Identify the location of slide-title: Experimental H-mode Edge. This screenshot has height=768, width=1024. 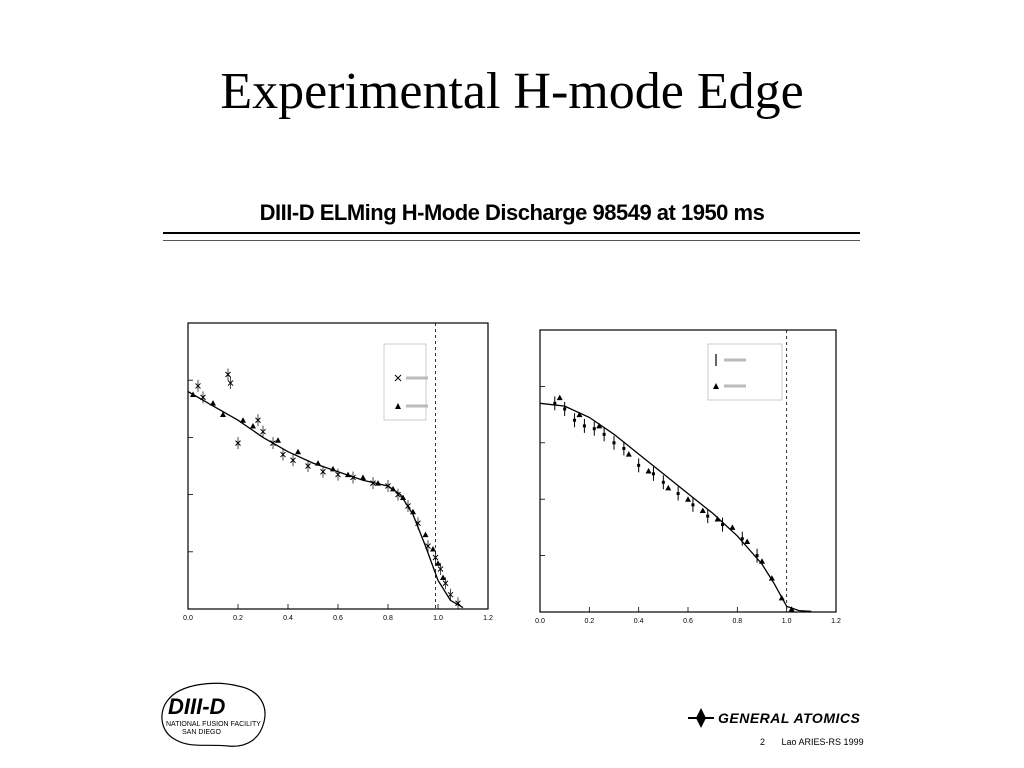
(512, 91).